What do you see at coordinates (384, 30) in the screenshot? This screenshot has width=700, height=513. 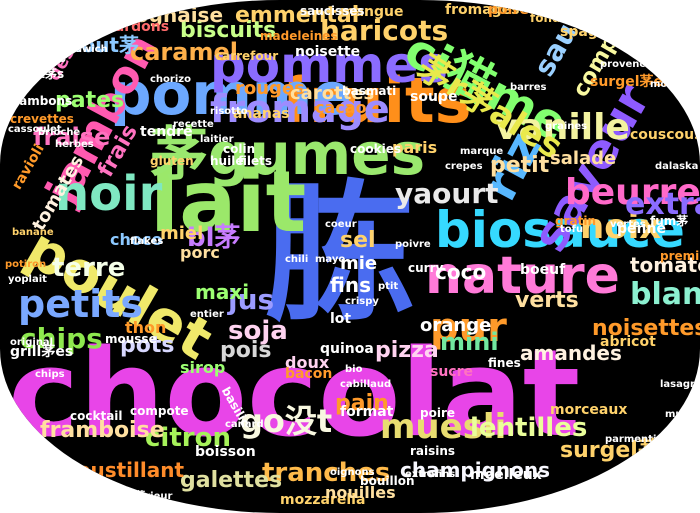 I see `word-haricots: haricots` at bounding box center [384, 30].